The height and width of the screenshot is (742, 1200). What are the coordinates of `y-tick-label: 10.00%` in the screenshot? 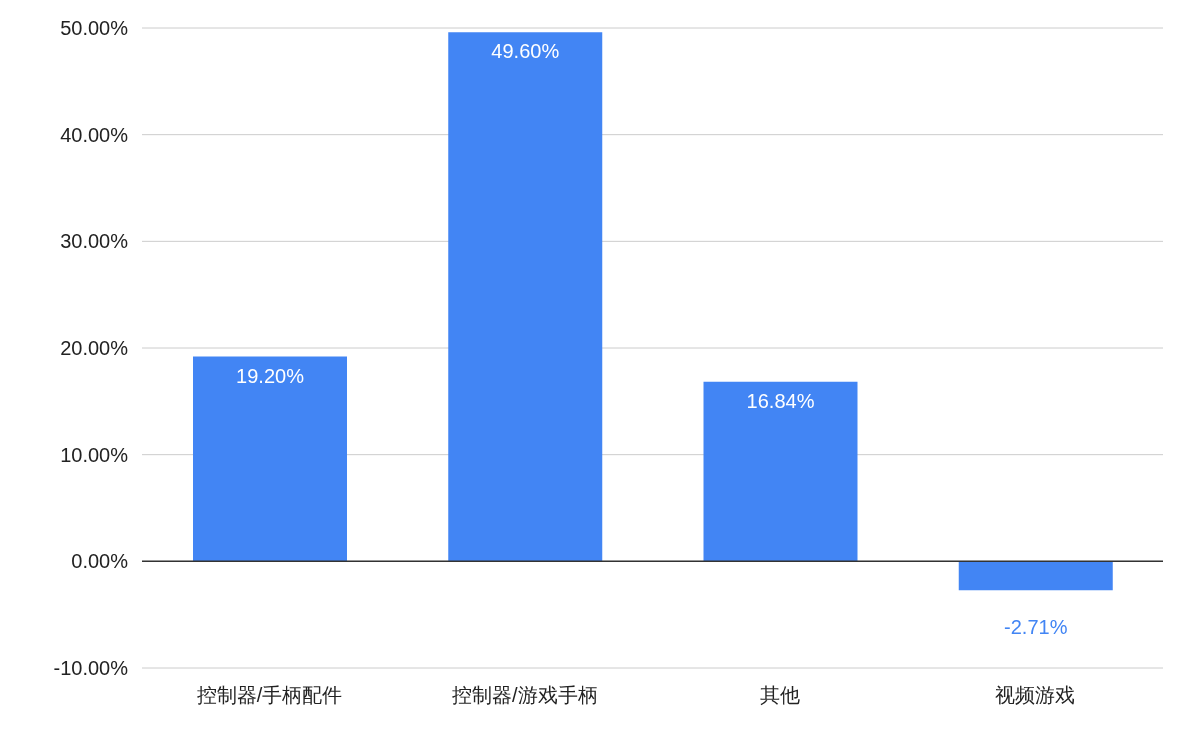 It's located at (94, 454).